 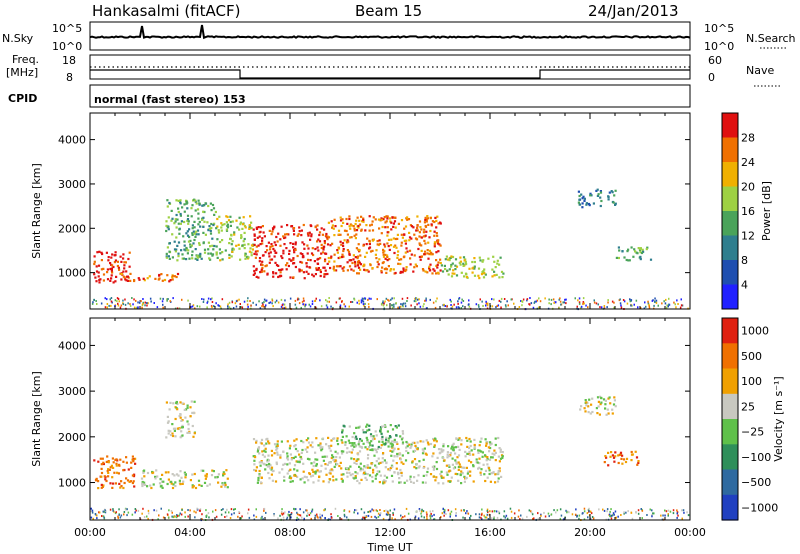 What do you see at coordinates (730, 272) in the screenshot?
I see `colorbar-swatch` at bounding box center [730, 272].